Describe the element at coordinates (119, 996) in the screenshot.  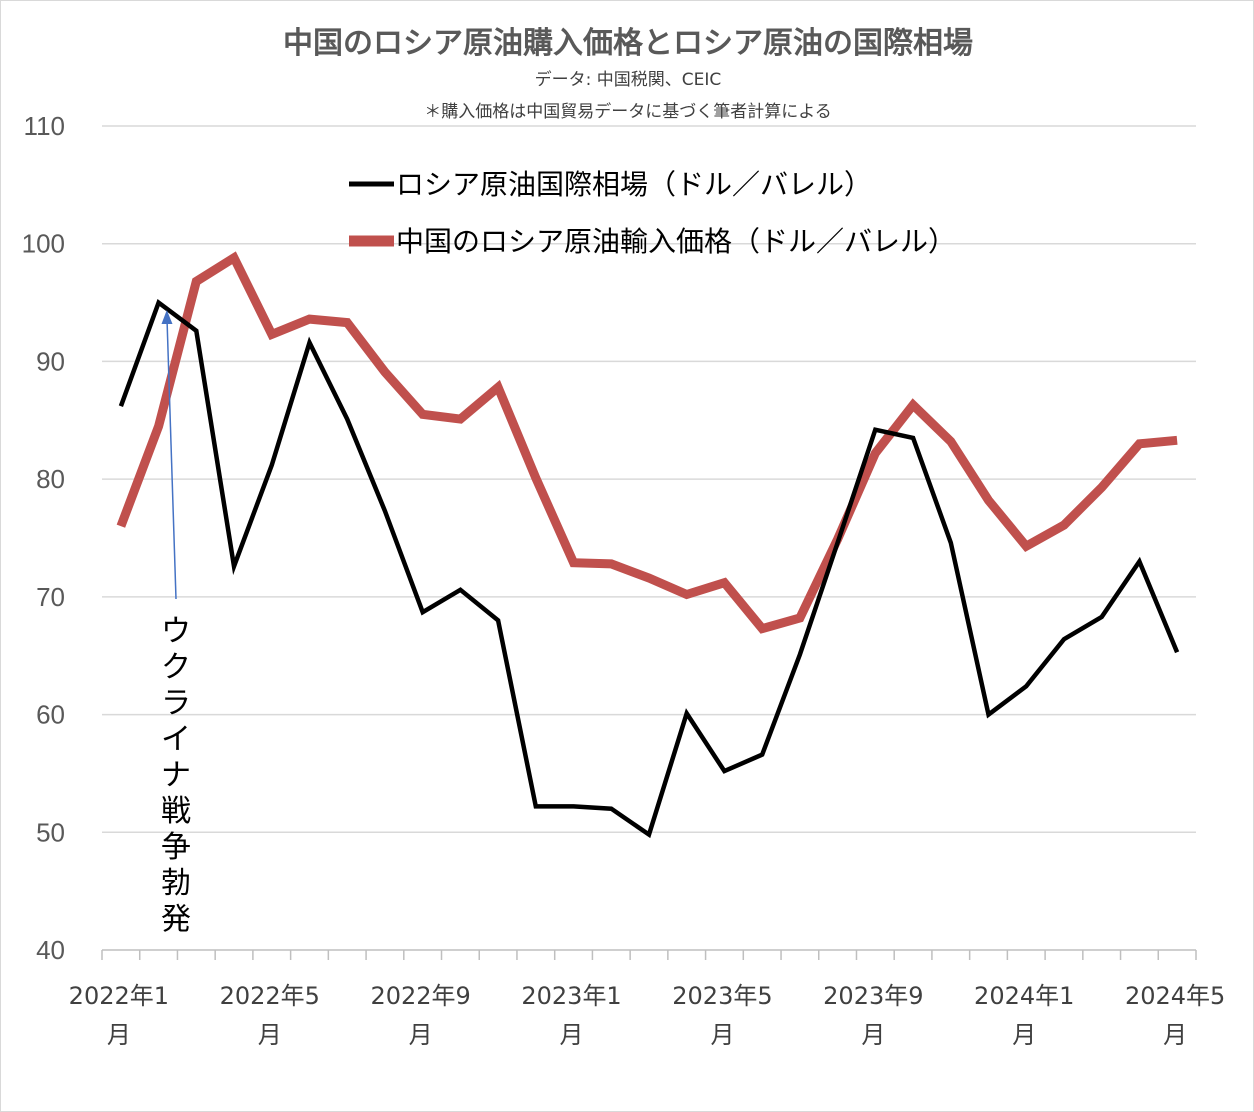
I see `x-tick-label: 2022年1` at that location.